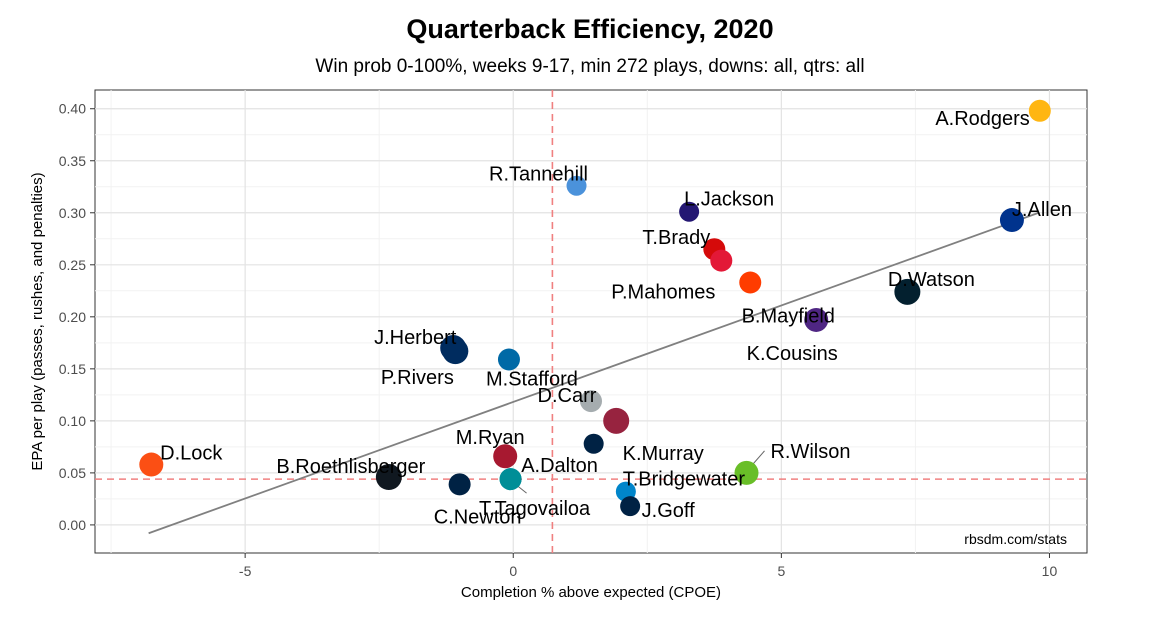  I want to click on label-b-mayfield: B.Mayfield, so click(788, 316).